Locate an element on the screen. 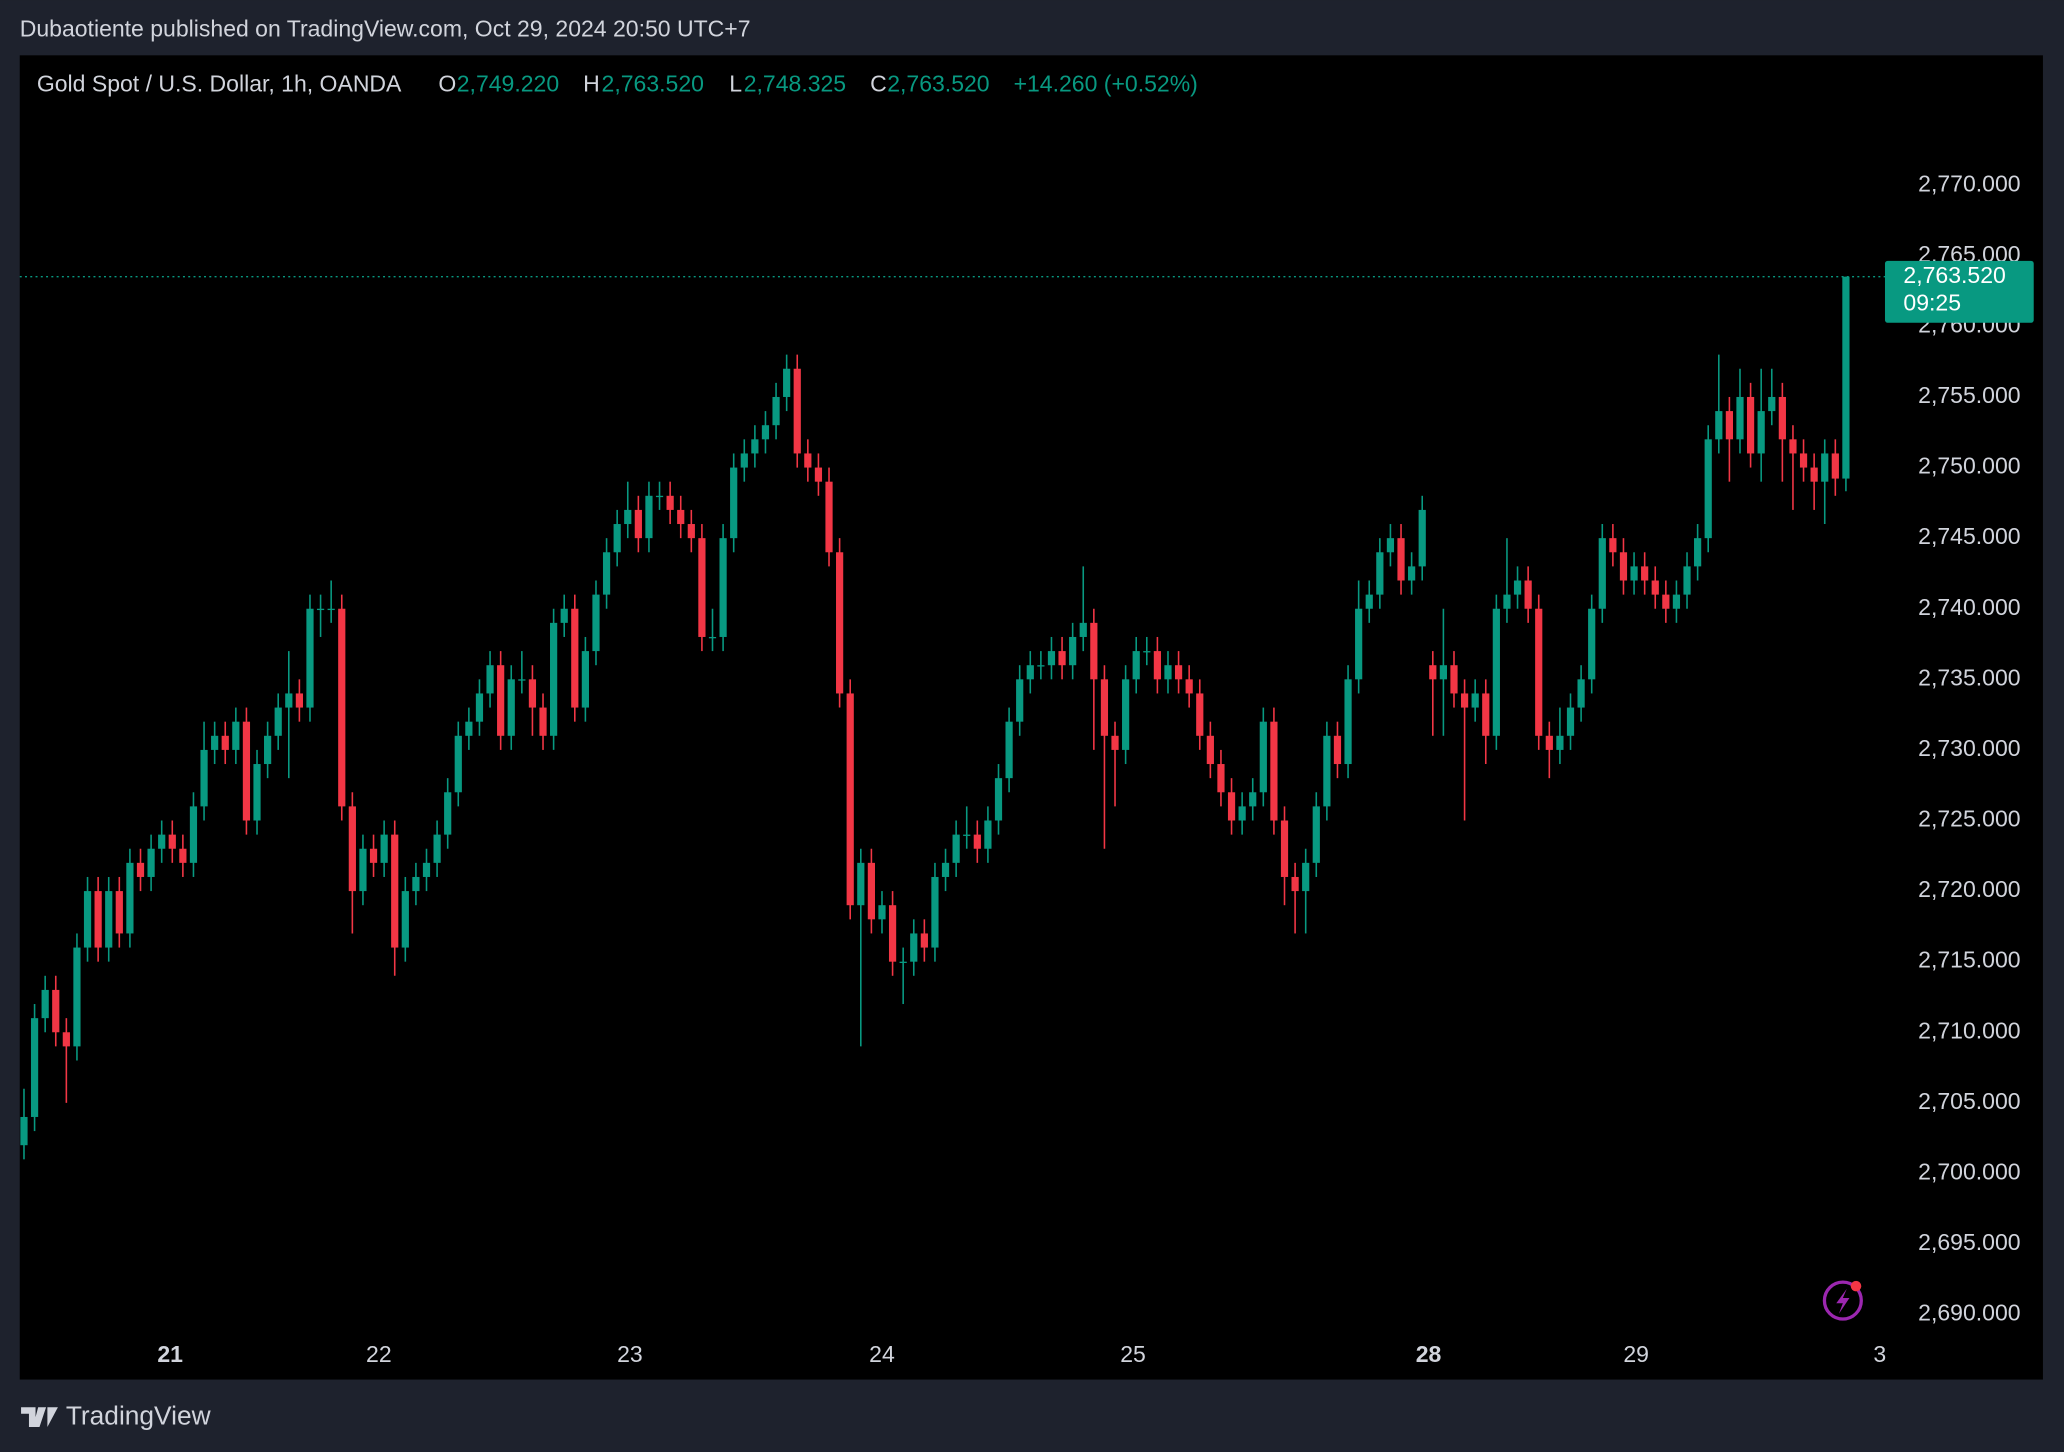 The image size is (2064, 1452). change: +14.260 (+0.52%) is located at coordinates (1106, 84).